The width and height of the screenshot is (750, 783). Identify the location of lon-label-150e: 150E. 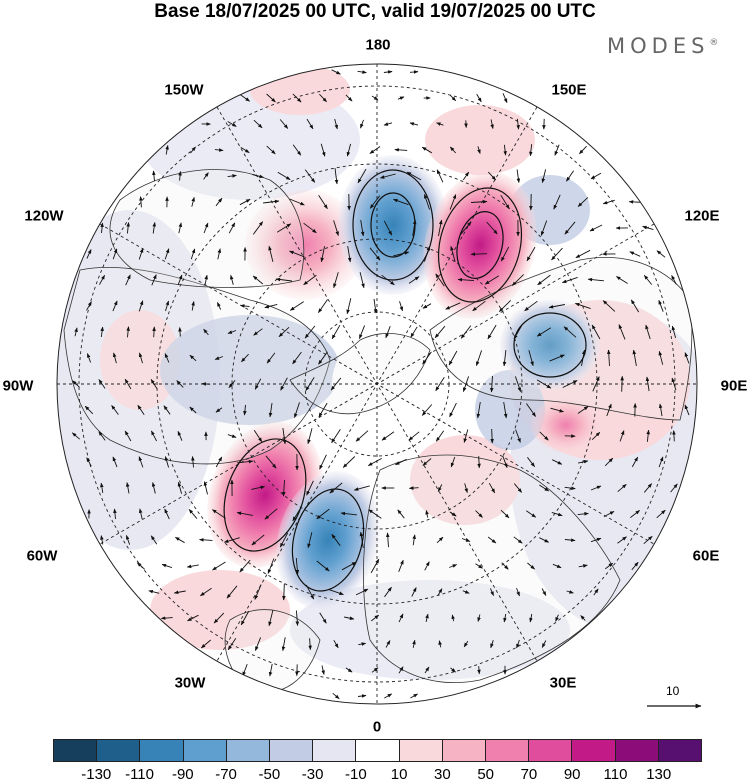
(569, 90).